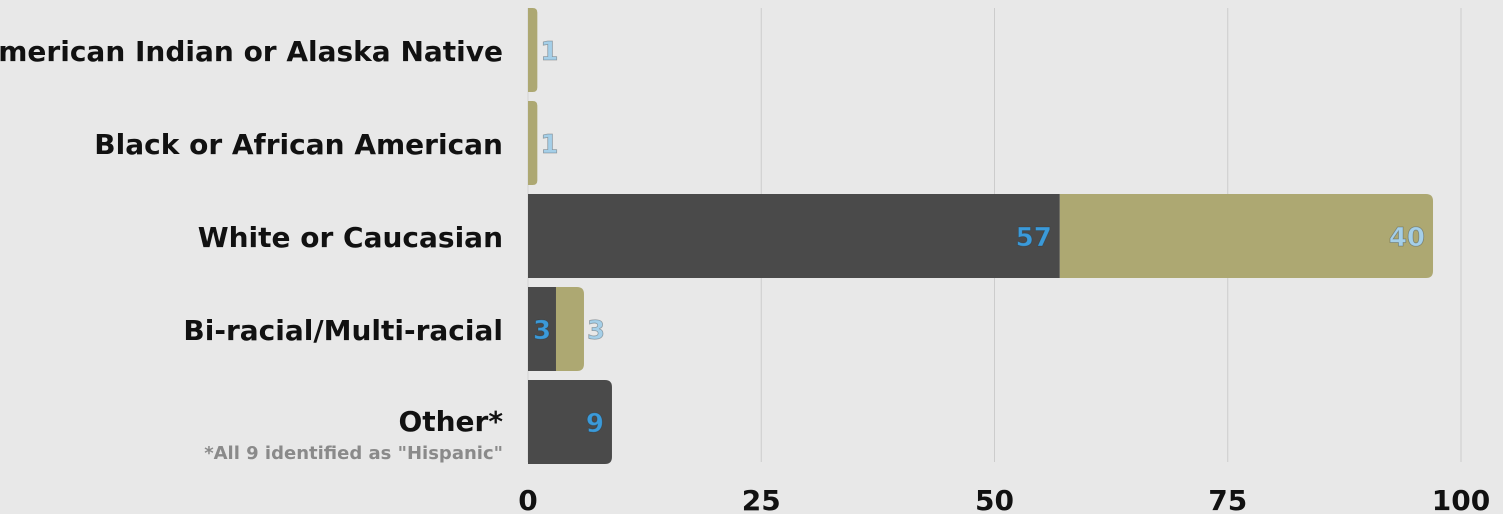 The width and height of the screenshot is (1503, 514). I want to click on category-label-4: Other*, so click(450, 421).